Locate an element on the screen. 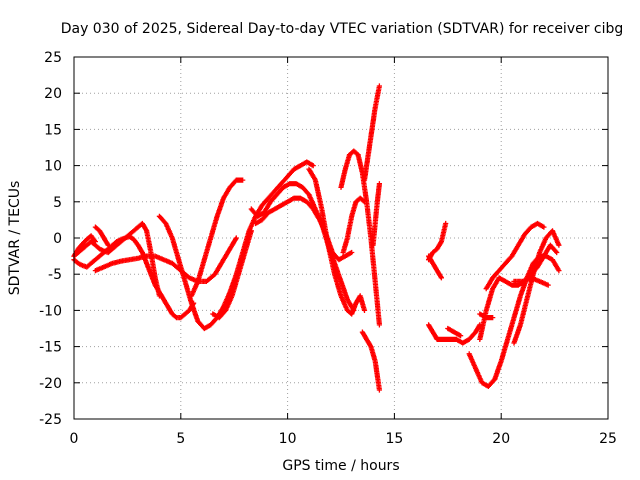 The image size is (640, 480). y-tick-label: -5 is located at coordinates (55, 275).